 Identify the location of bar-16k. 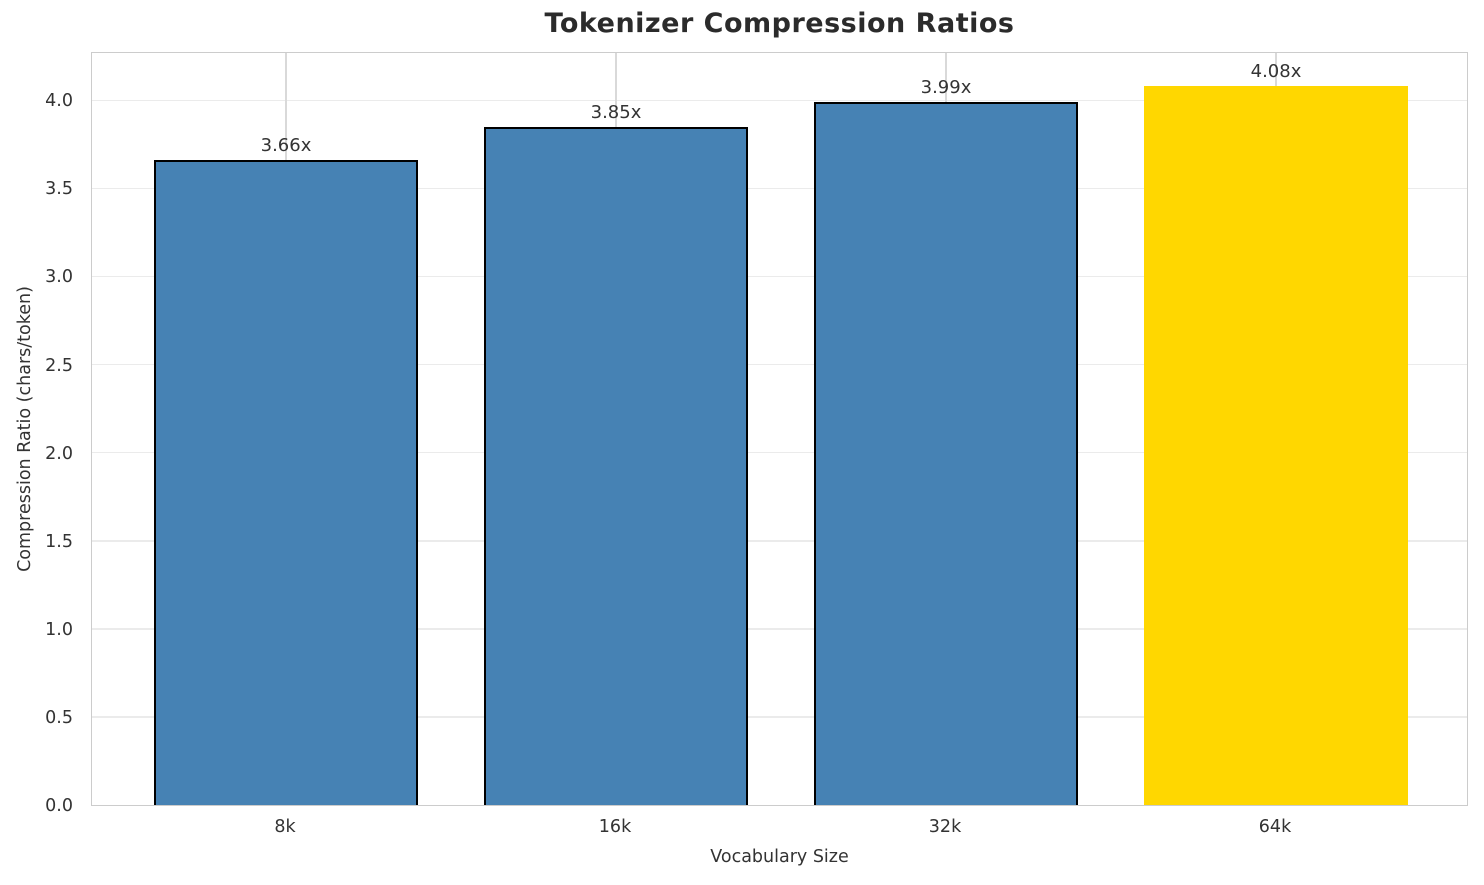
(616, 465).